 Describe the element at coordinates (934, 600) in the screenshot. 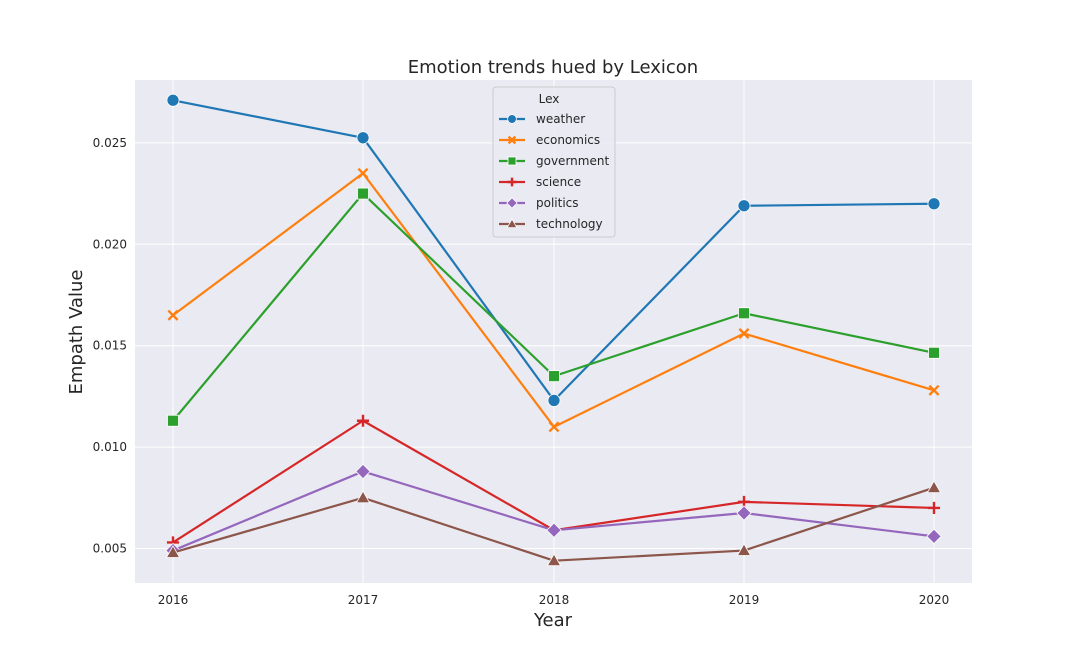

I see `x-tick-label: 2020` at that location.